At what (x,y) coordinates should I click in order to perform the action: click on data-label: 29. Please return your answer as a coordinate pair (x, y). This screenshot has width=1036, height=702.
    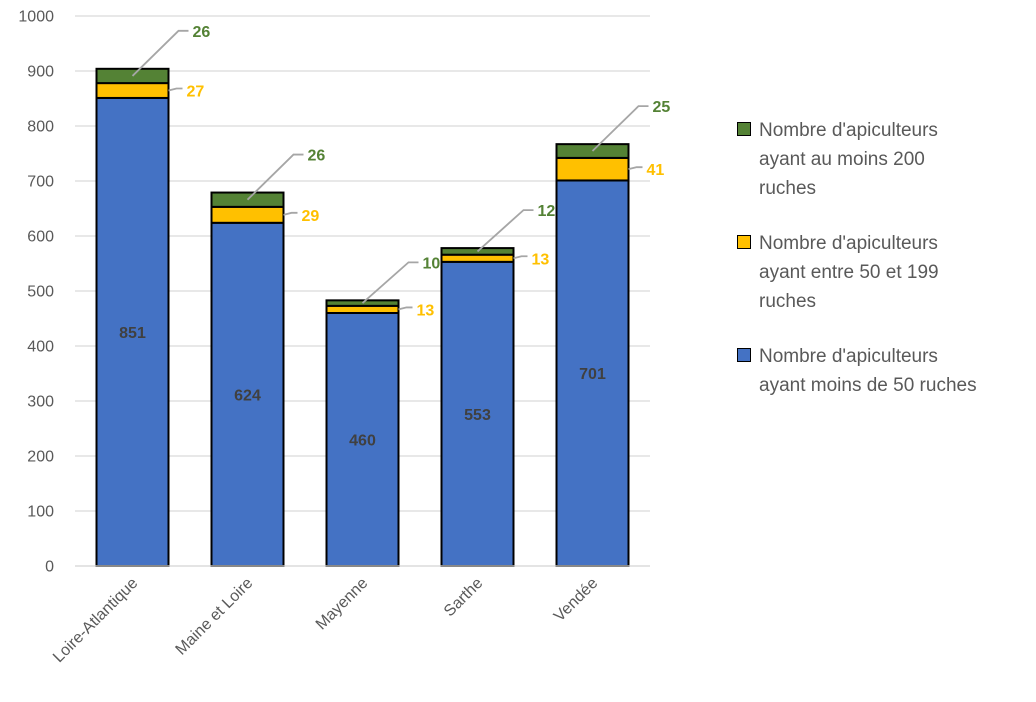
    Looking at the image, I should click on (311, 216).